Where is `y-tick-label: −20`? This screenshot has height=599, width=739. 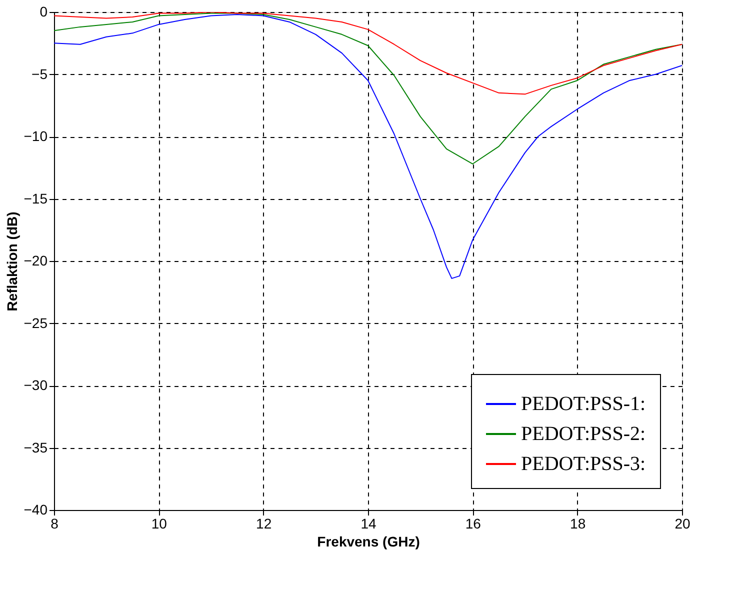
y-tick-label: −20 is located at coordinates (36, 260).